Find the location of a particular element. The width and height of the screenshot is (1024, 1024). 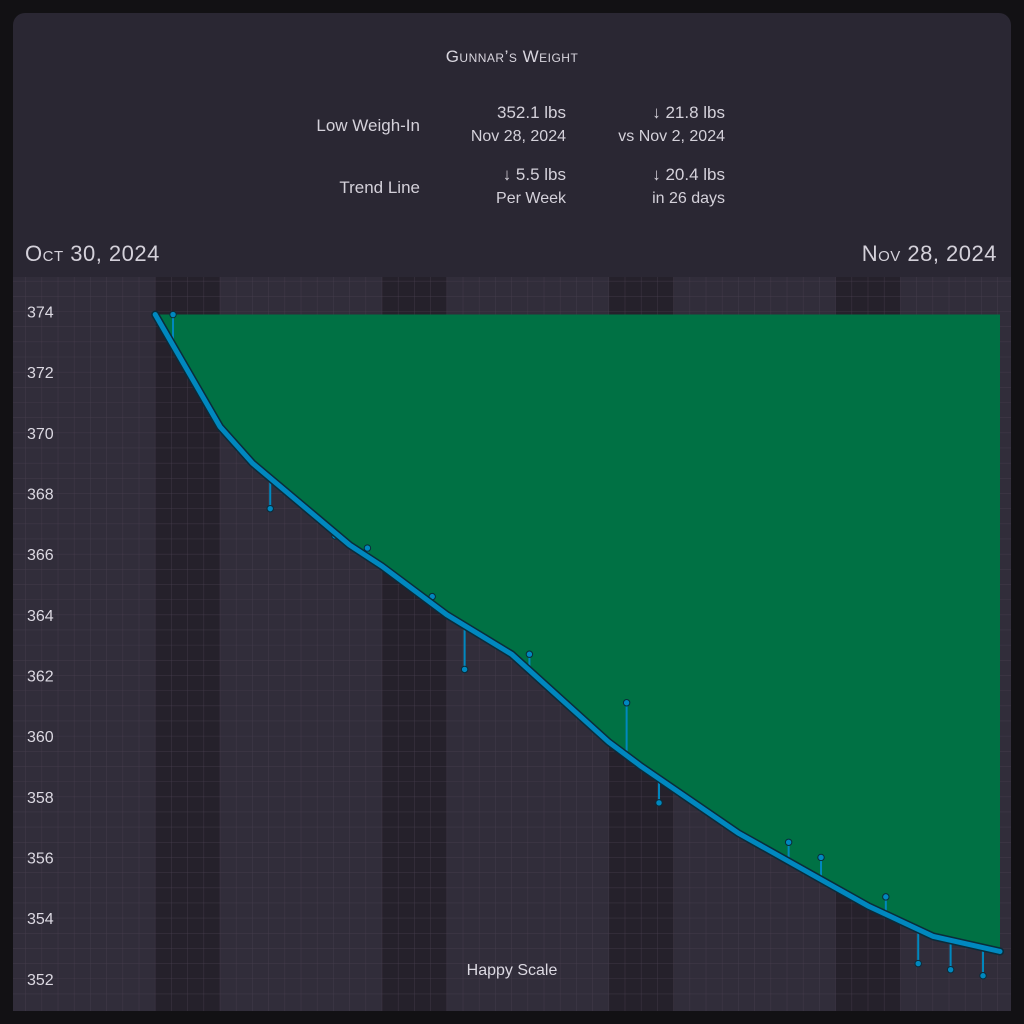

low-weigh-in-label: Low Weigh-In is located at coordinates (368, 125).